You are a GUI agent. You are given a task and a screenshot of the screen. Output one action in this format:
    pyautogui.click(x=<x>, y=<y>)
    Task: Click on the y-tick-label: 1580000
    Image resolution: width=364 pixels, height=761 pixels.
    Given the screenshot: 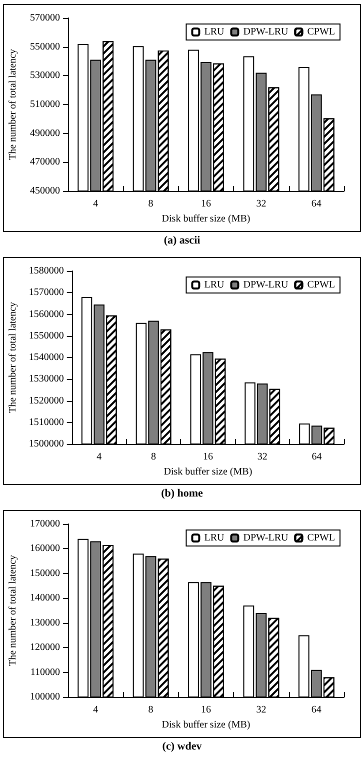 What is the action you would take?
    pyautogui.click(x=46, y=271)
    